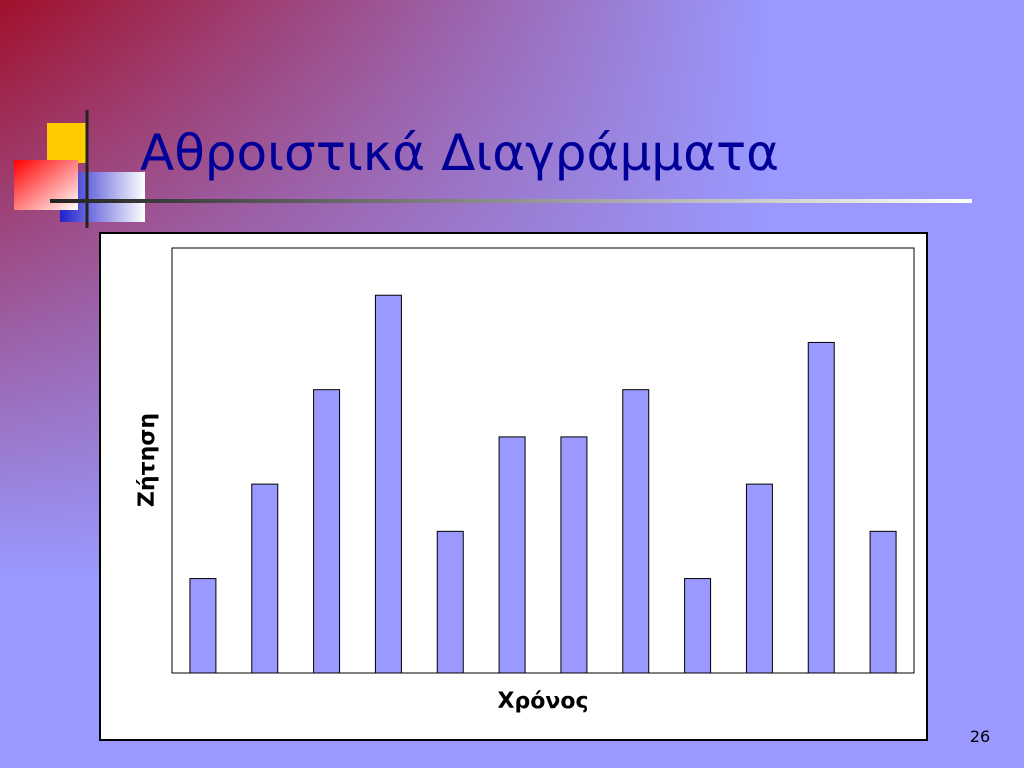 This screenshot has width=1024, height=768. What do you see at coordinates (980, 736) in the screenshot?
I see `page-number: 26` at bounding box center [980, 736].